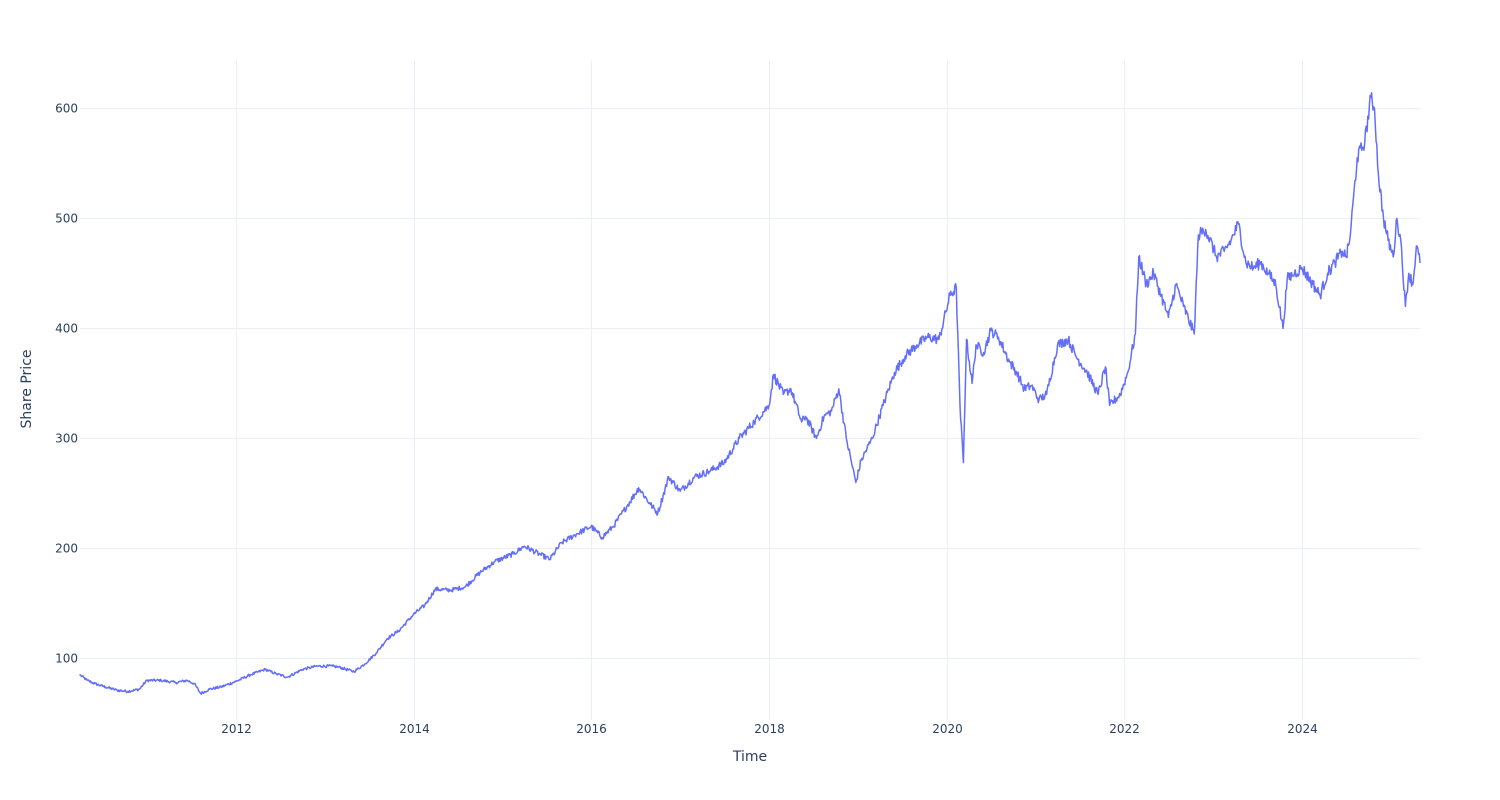 The image size is (1500, 800). Describe the element at coordinates (236, 729) in the screenshot. I see `x-tick-label: 2012` at that location.